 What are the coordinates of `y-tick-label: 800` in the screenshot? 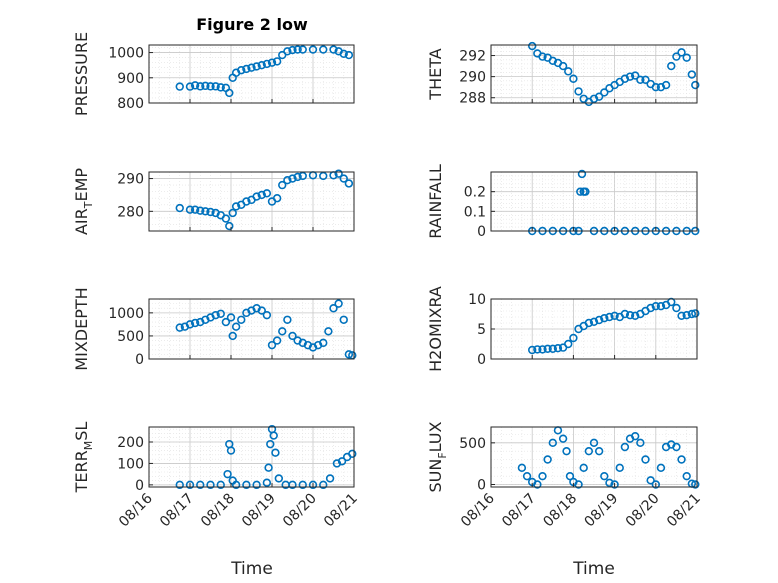 It's located at (130, 104).